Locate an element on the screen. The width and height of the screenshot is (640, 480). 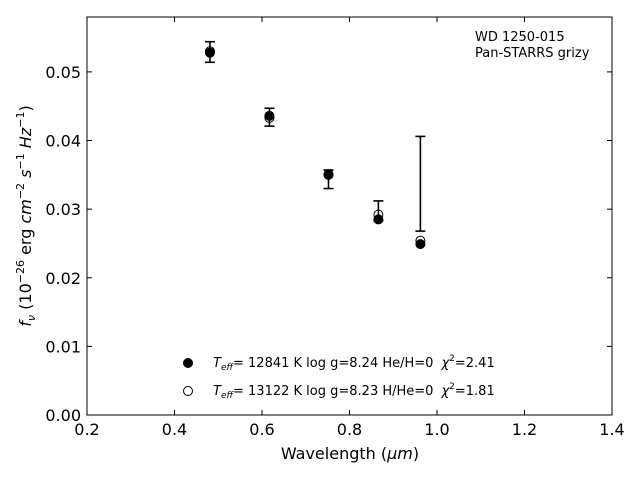
x-tick-label: 0.2 is located at coordinates (86, 429).